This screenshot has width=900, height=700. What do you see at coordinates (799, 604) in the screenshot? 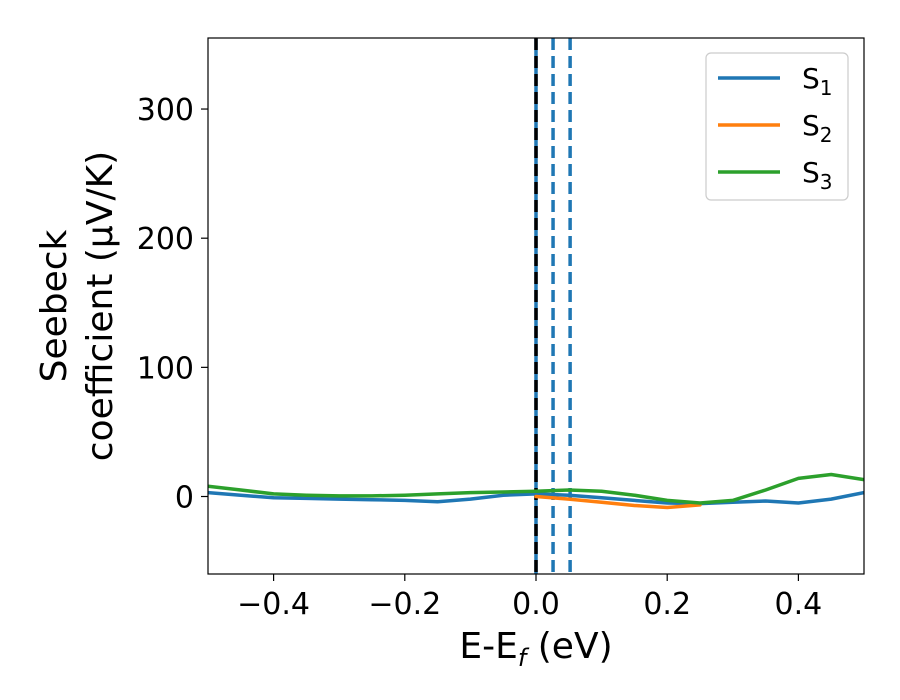
I see `x-tick-label: 0.4` at bounding box center [799, 604].